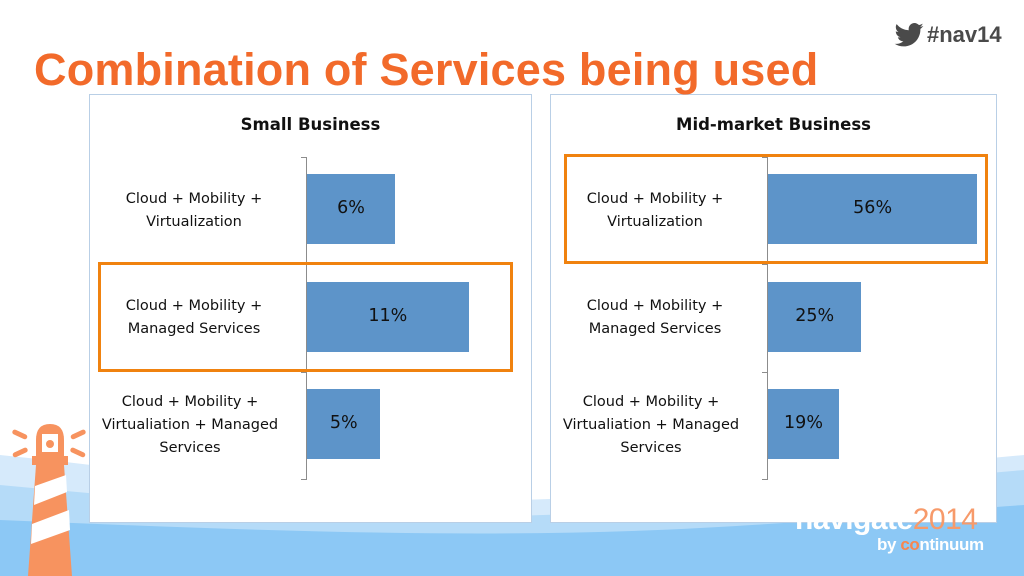 This screenshot has height=576, width=1024. I want to click on data-label: 56%, so click(873, 208).